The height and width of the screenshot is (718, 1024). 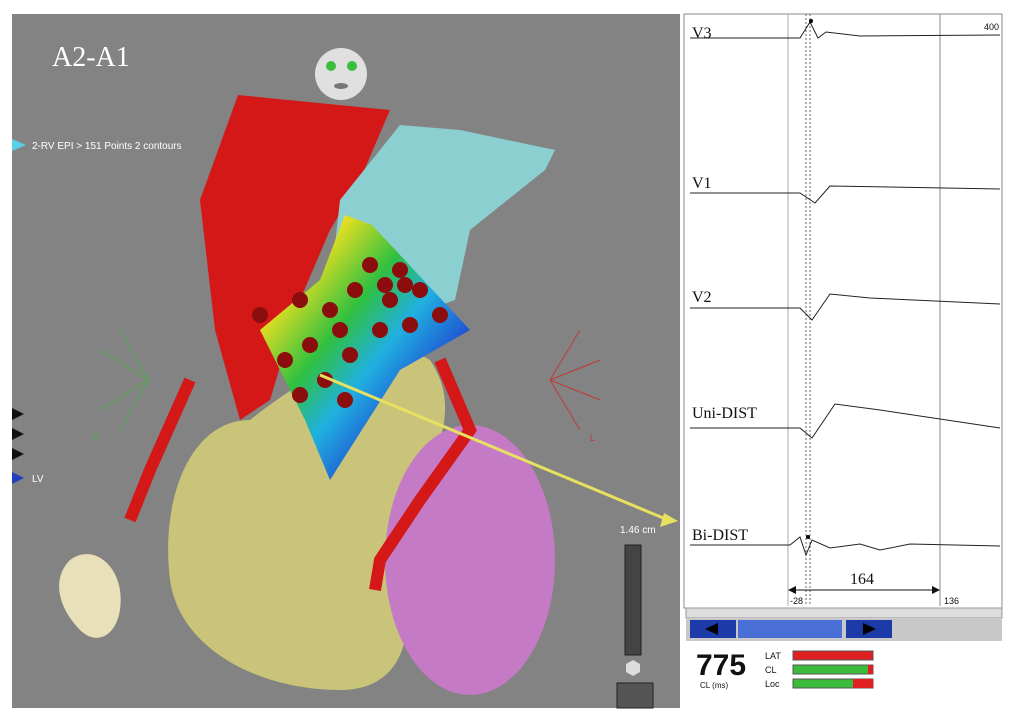 I want to click on next-icon, so click(x=869, y=629).